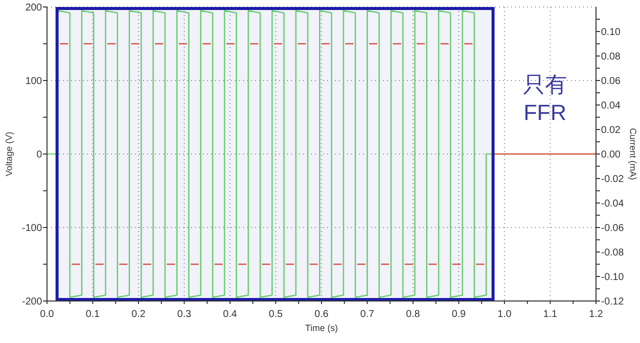 The height and width of the screenshot is (343, 640). Describe the element at coordinates (611, 155) in the screenshot. I see `y2-tick-label: 0.00` at that location.